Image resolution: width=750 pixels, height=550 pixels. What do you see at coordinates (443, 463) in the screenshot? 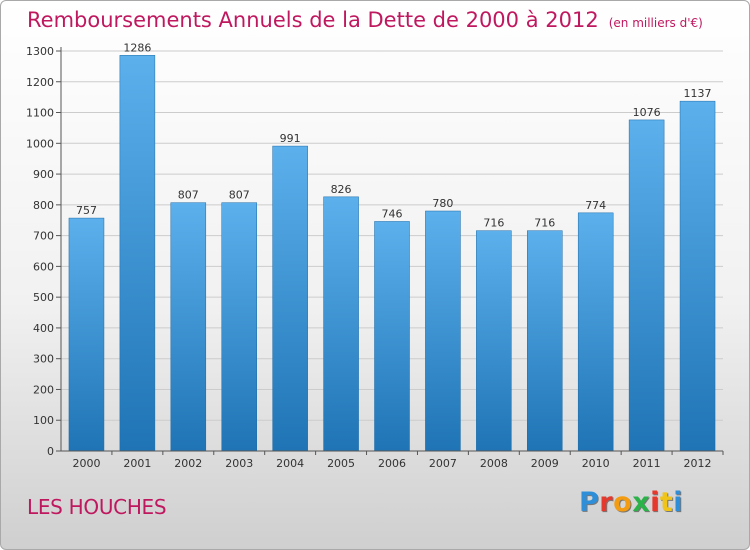
I see `x-tick-label: 2007` at bounding box center [443, 463].